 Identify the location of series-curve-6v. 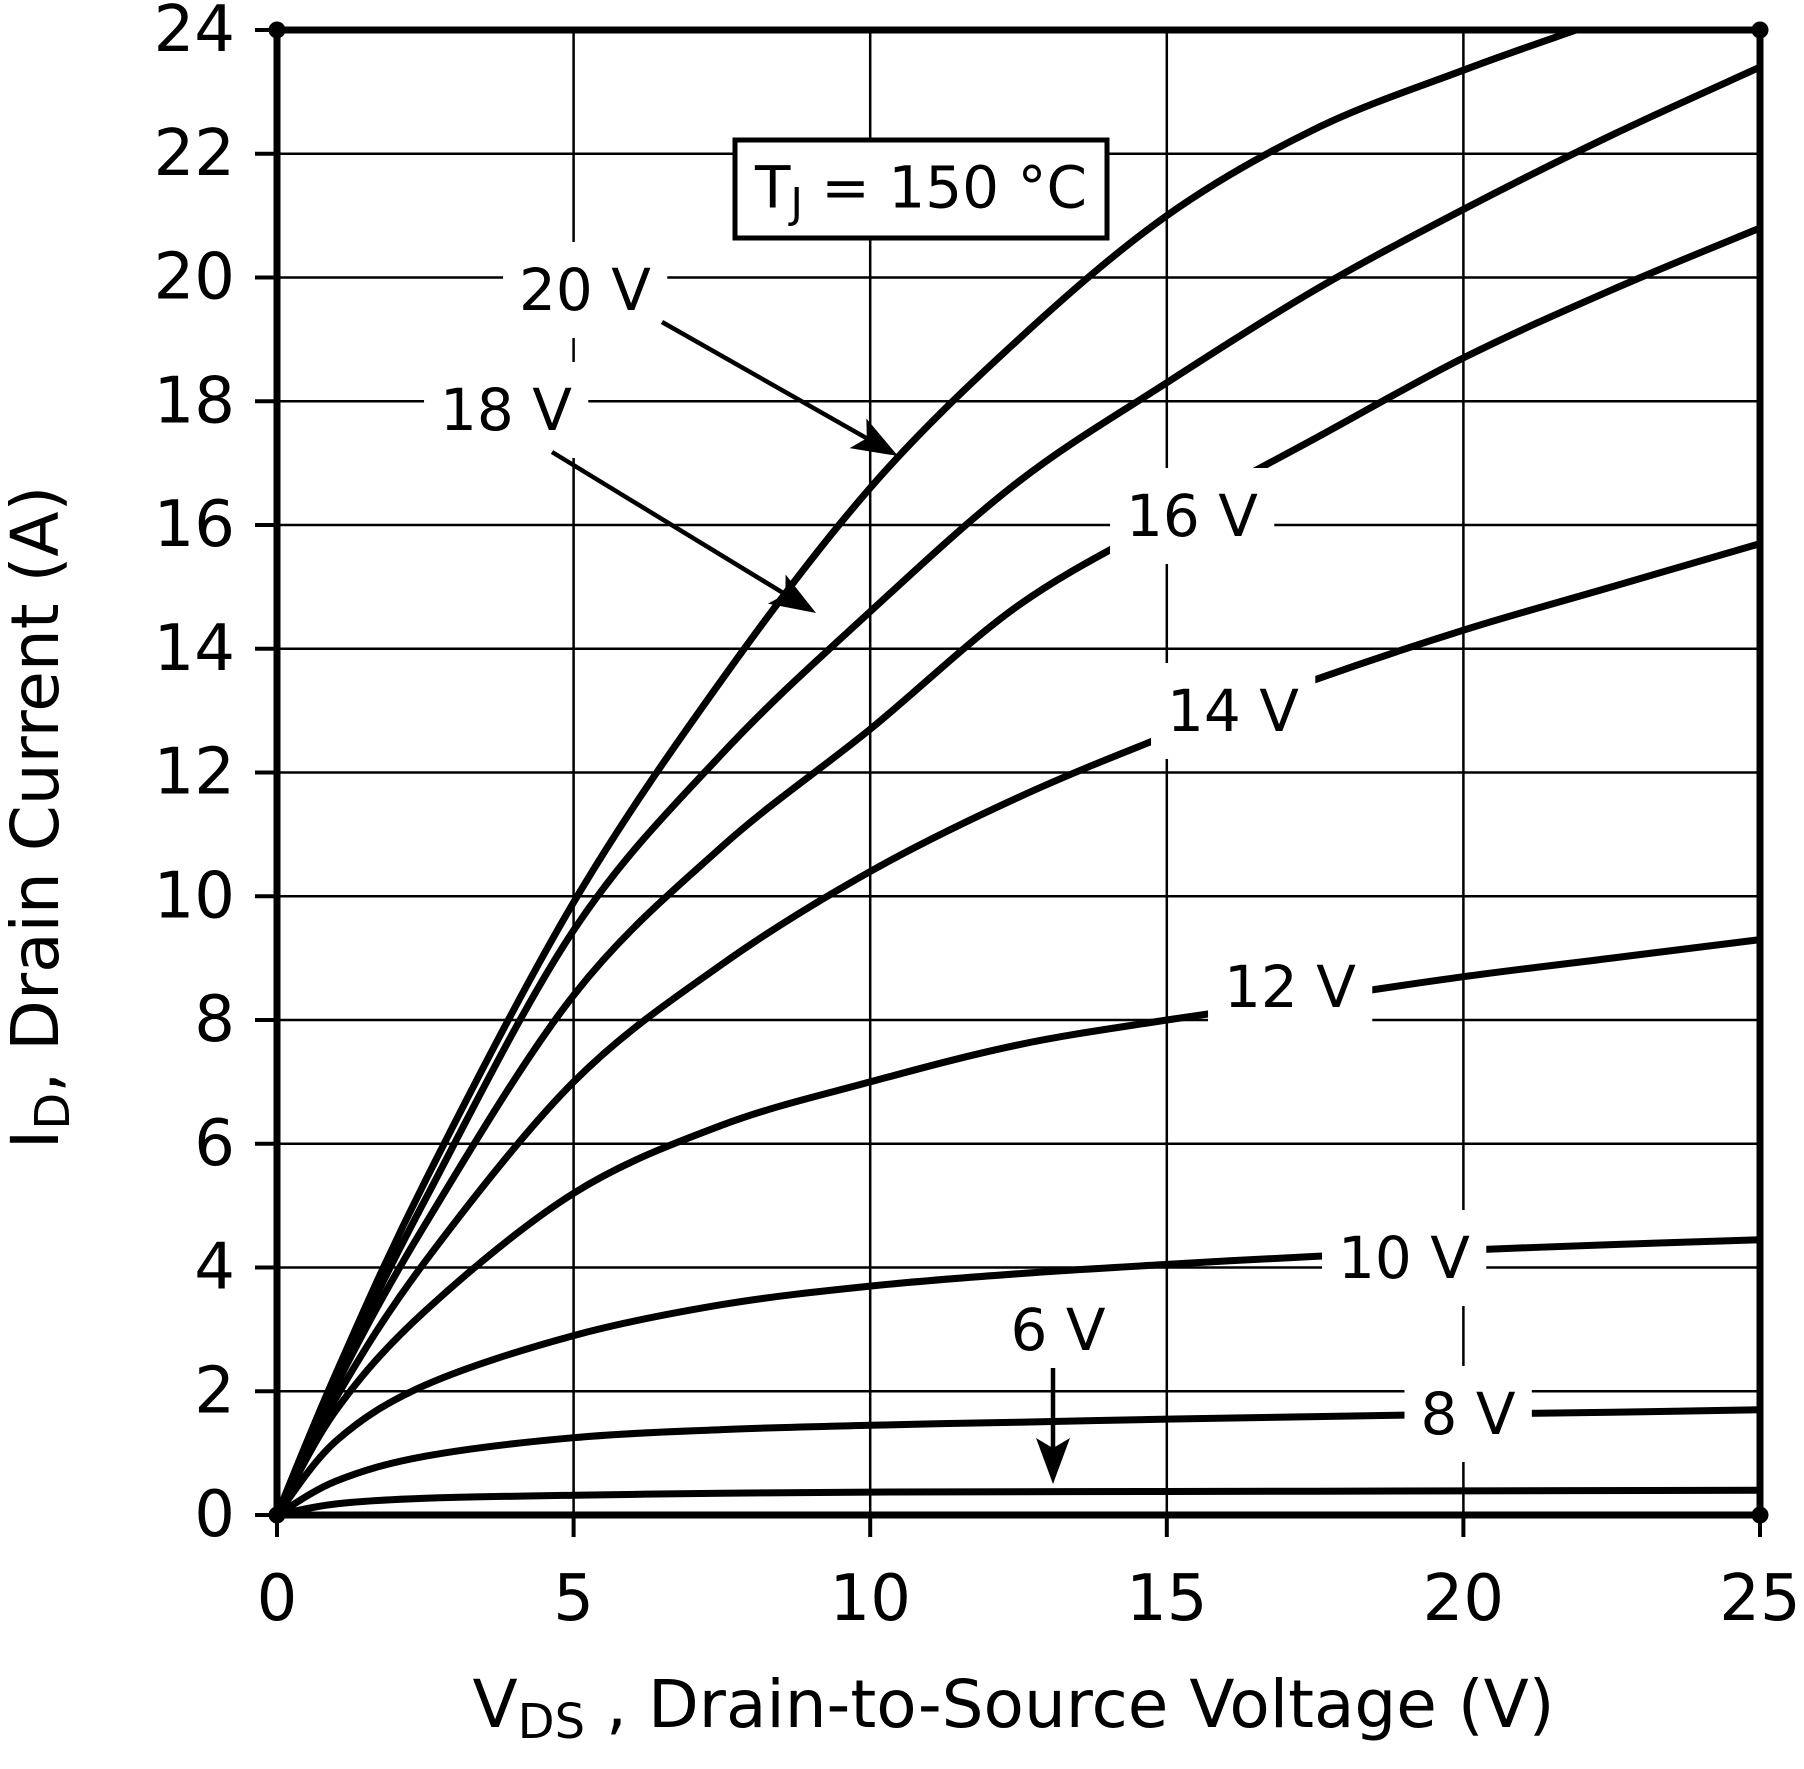
(1018, 1502).